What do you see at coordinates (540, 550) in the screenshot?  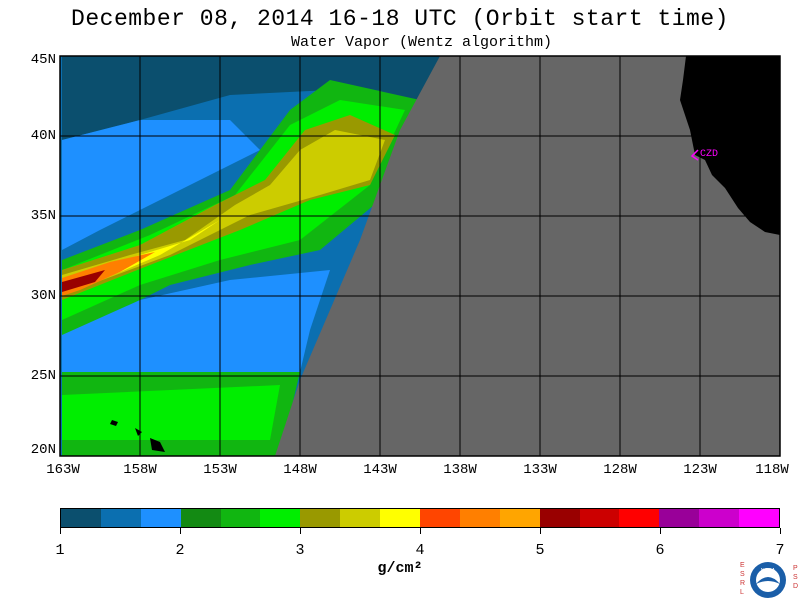 I see `color-bar-tick-label: 5` at bounding box center [540, 550].